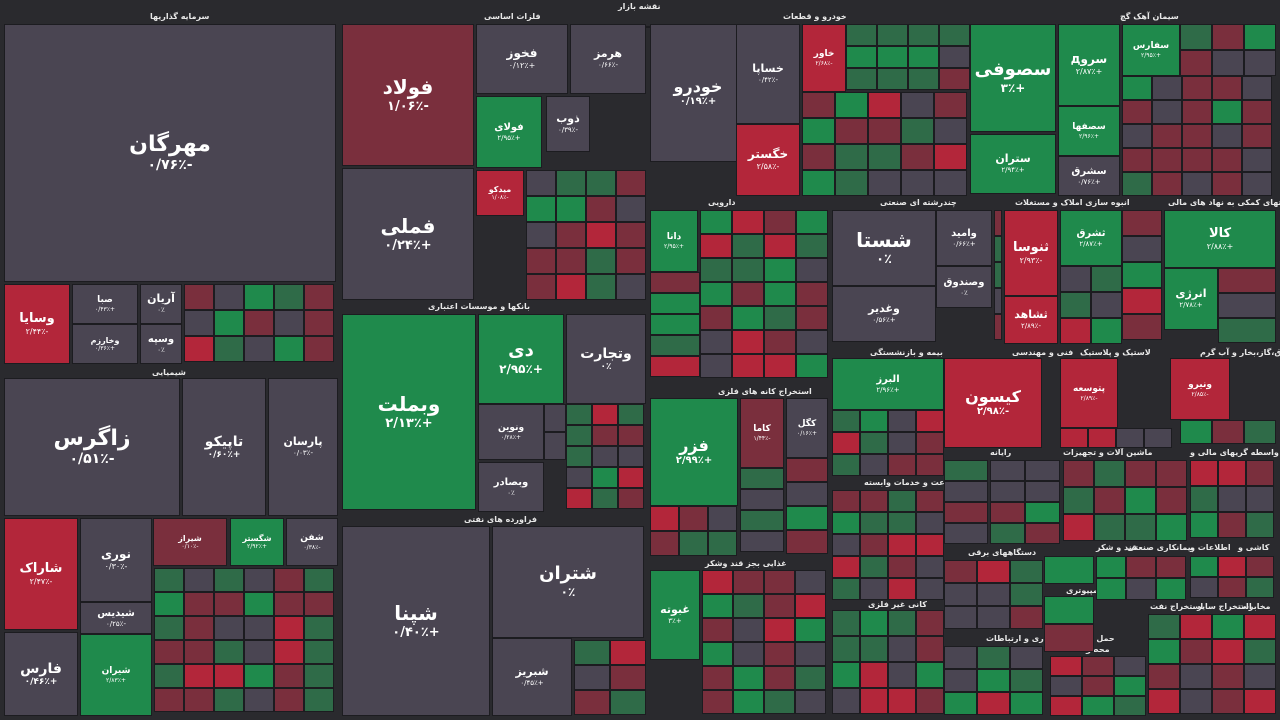 This screenshot has height=720, width=1280. I want to click on stock-tile: وتجارت ۰٪, so click(606, 359).